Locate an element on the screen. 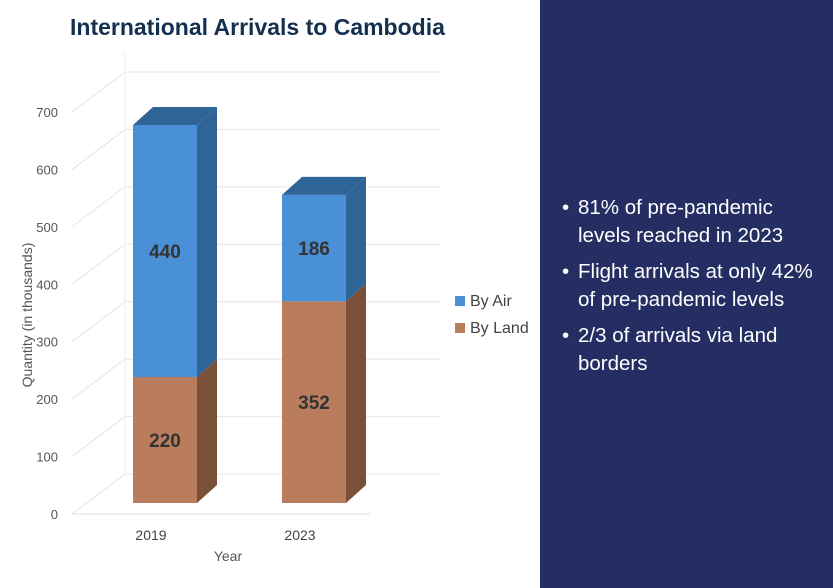  y-tick-label: 100 is located at coordinates (47, 457).